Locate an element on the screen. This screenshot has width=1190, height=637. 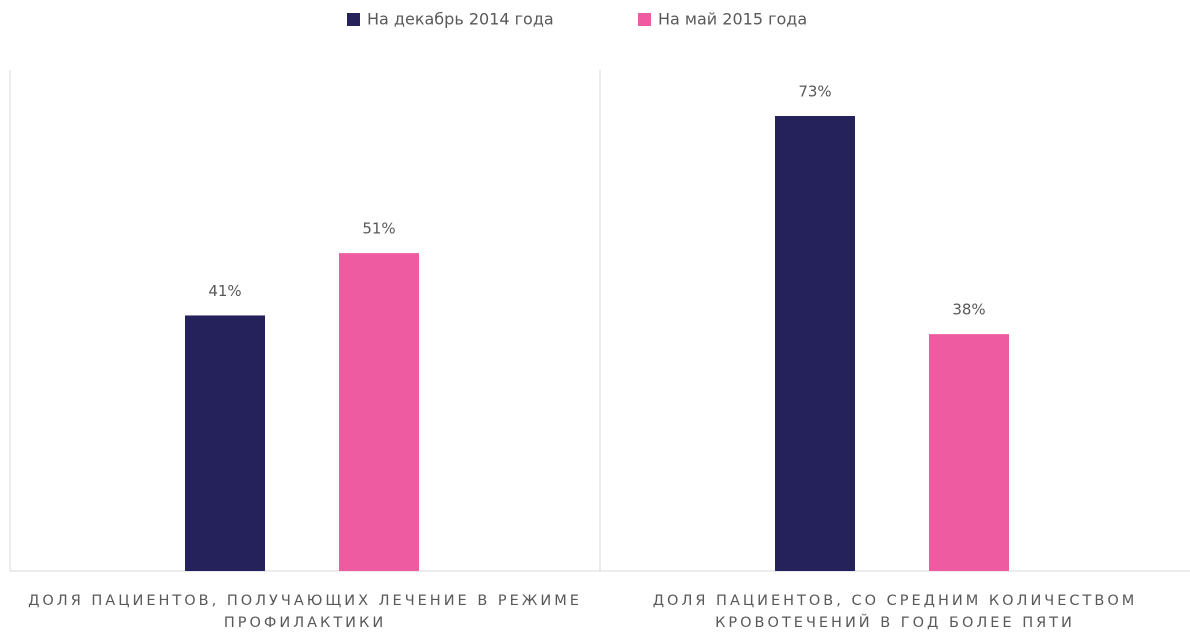
legend-label: На май 2015 года is located at coordinates (732, 19).